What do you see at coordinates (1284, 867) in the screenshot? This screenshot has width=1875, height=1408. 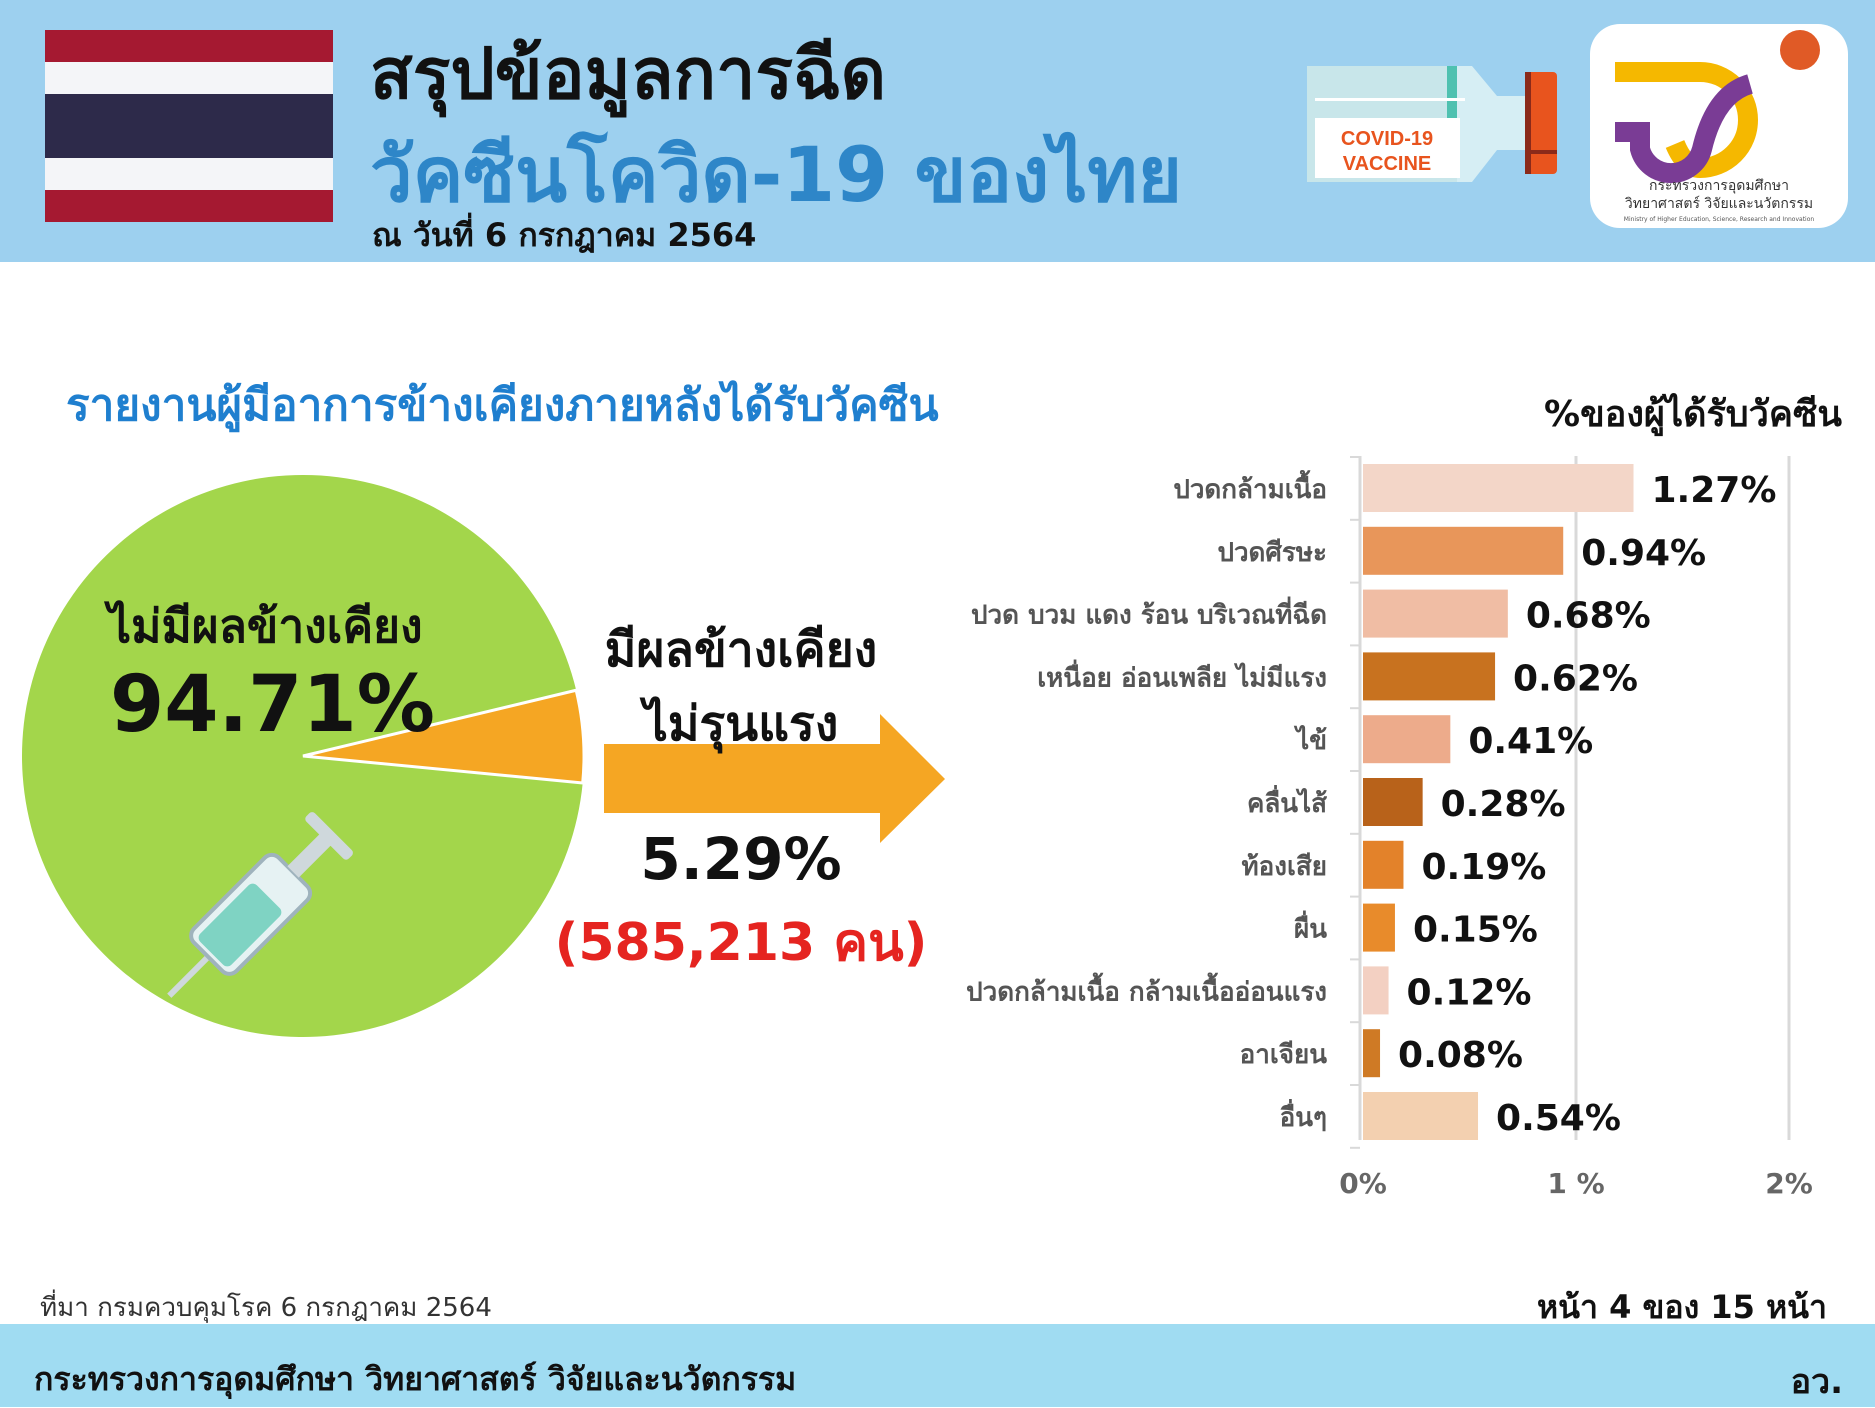 I see `category-label: ท้องเสีย` at bounding box center [1284, 867].